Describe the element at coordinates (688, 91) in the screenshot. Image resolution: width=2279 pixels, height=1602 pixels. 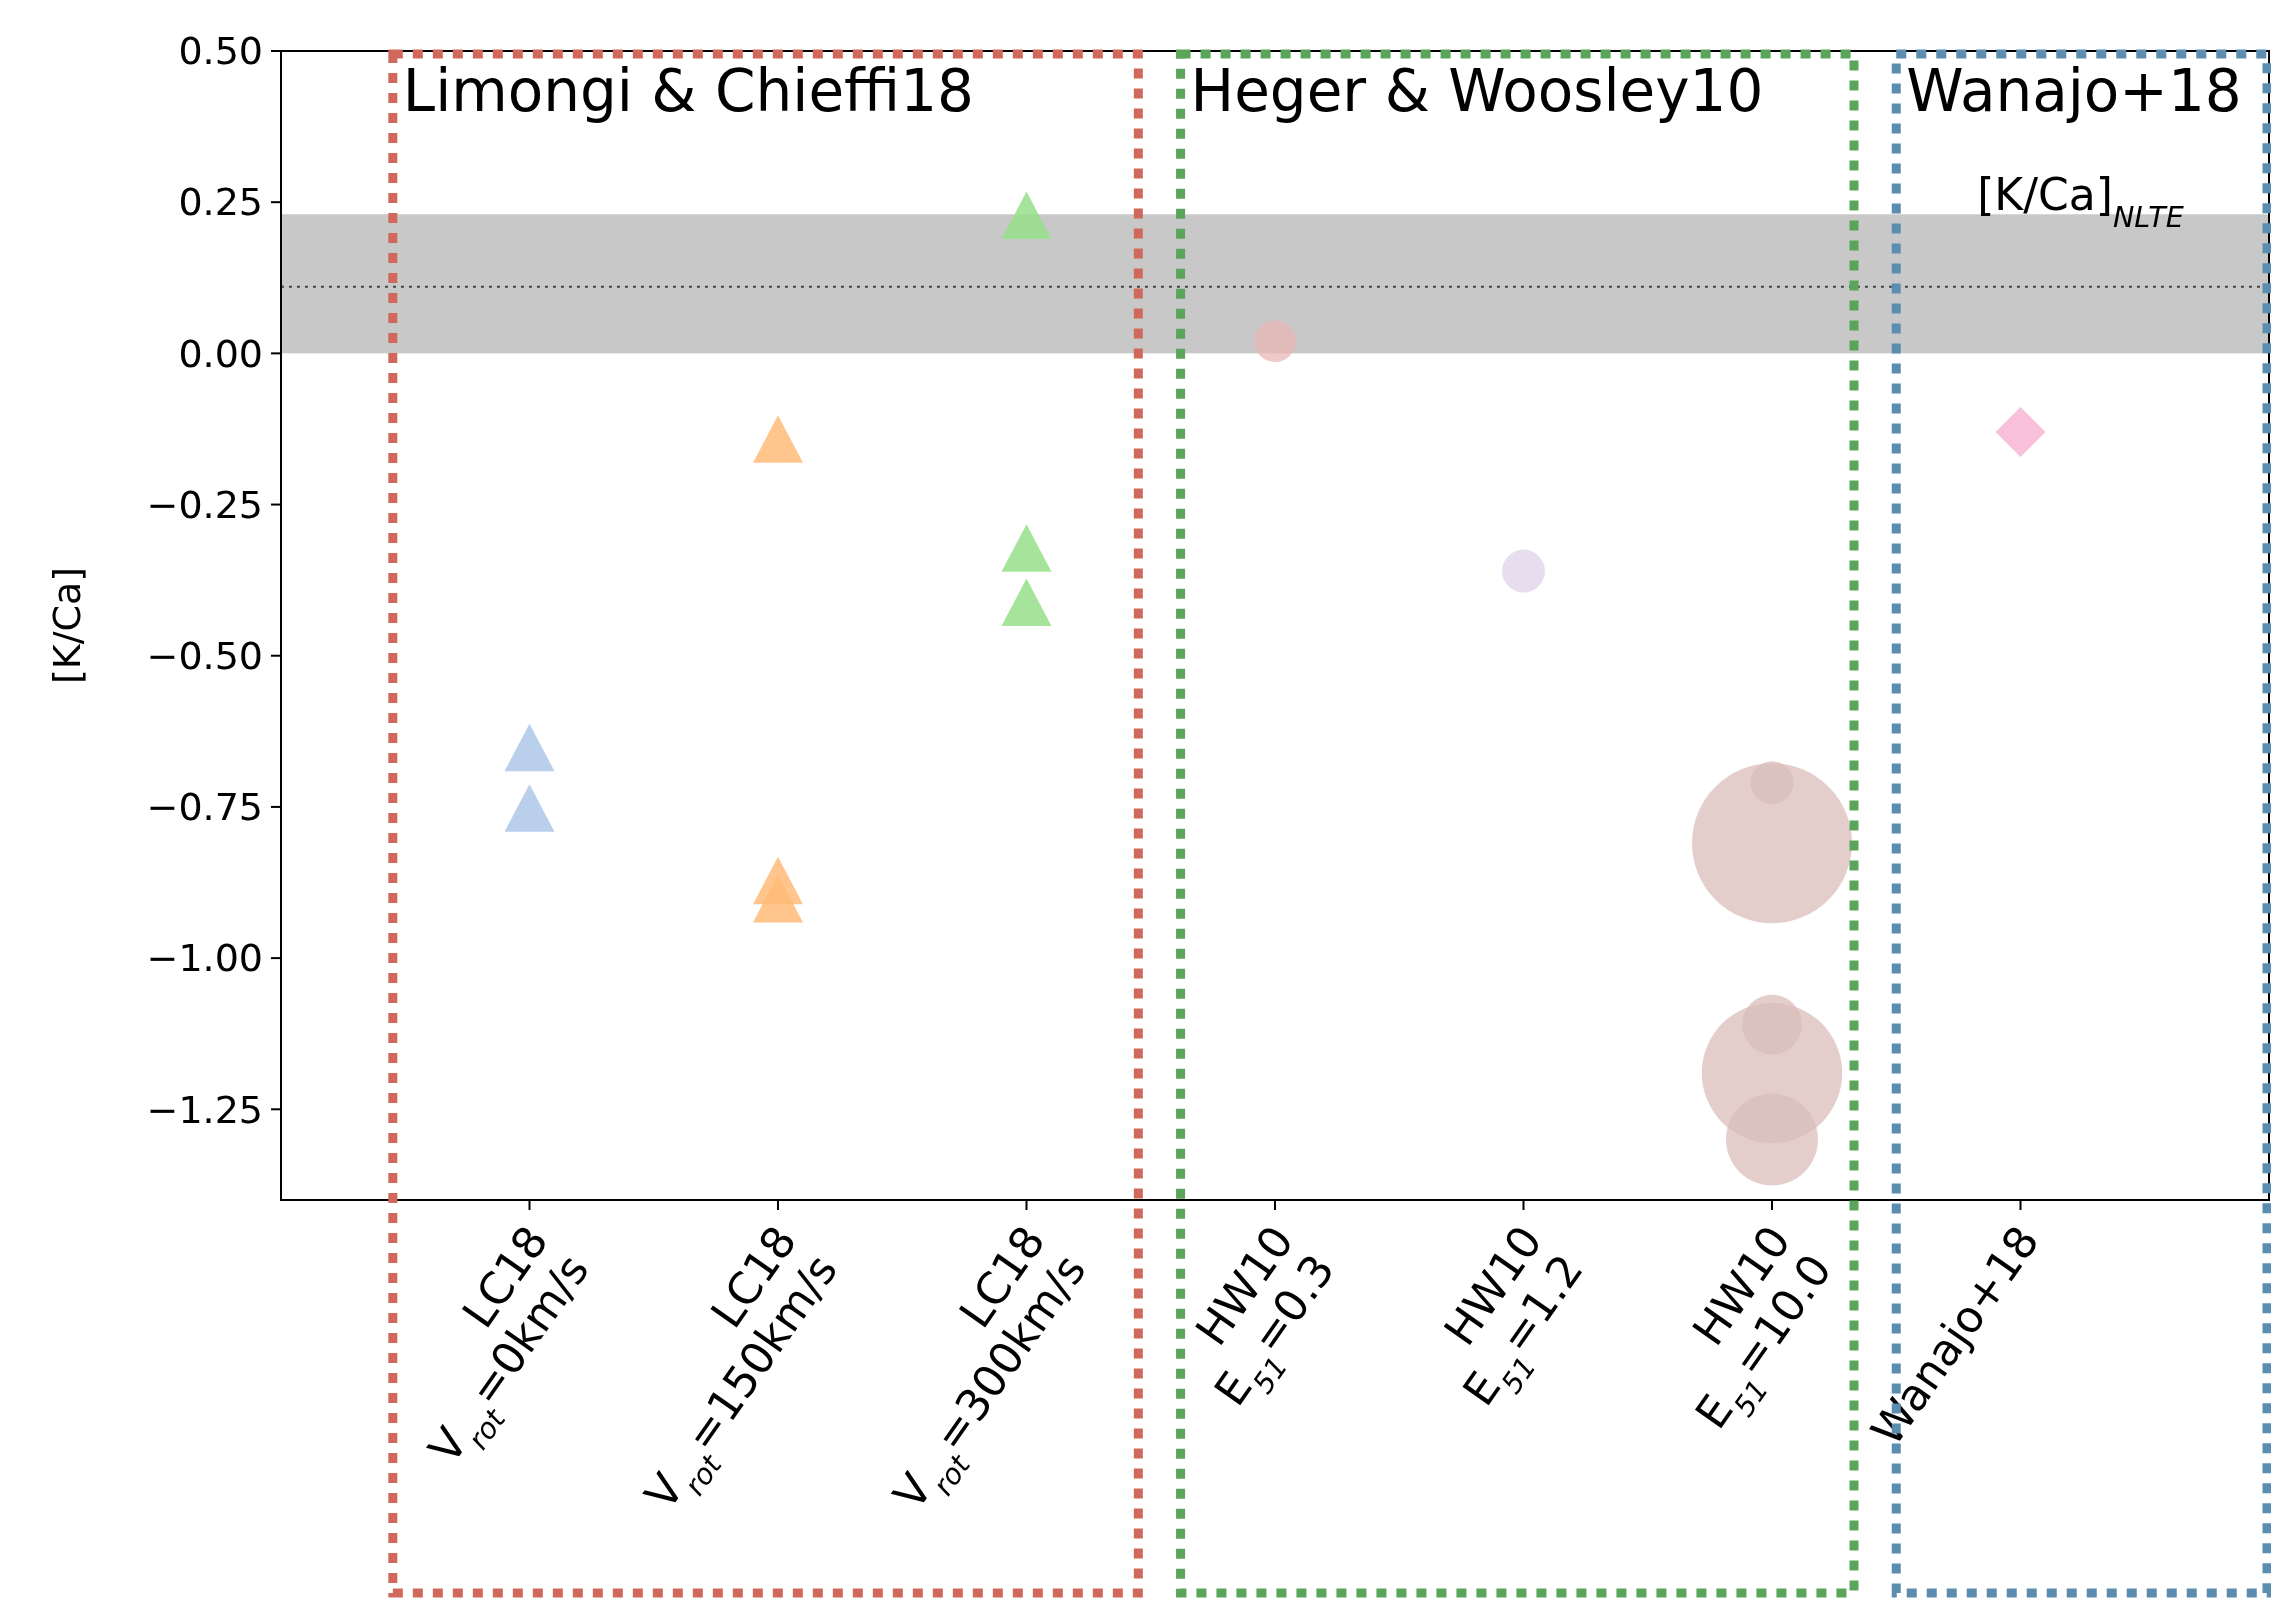
I see `annotation: Limongi & Chieffi18` at that location.